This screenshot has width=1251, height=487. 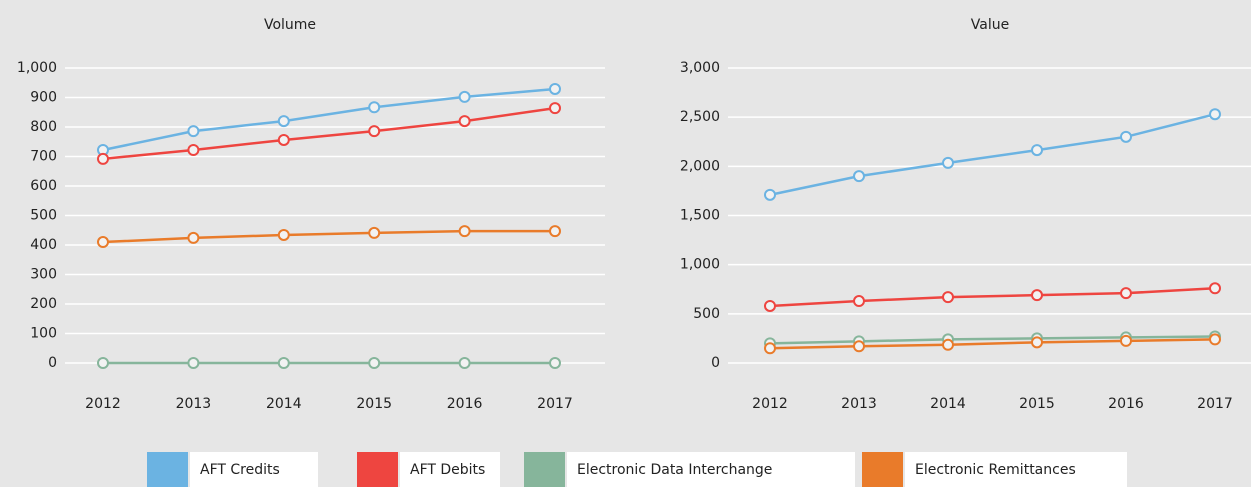 I want to click on legend-item: Electronic Data Interchange, so click(x=689, y=469).